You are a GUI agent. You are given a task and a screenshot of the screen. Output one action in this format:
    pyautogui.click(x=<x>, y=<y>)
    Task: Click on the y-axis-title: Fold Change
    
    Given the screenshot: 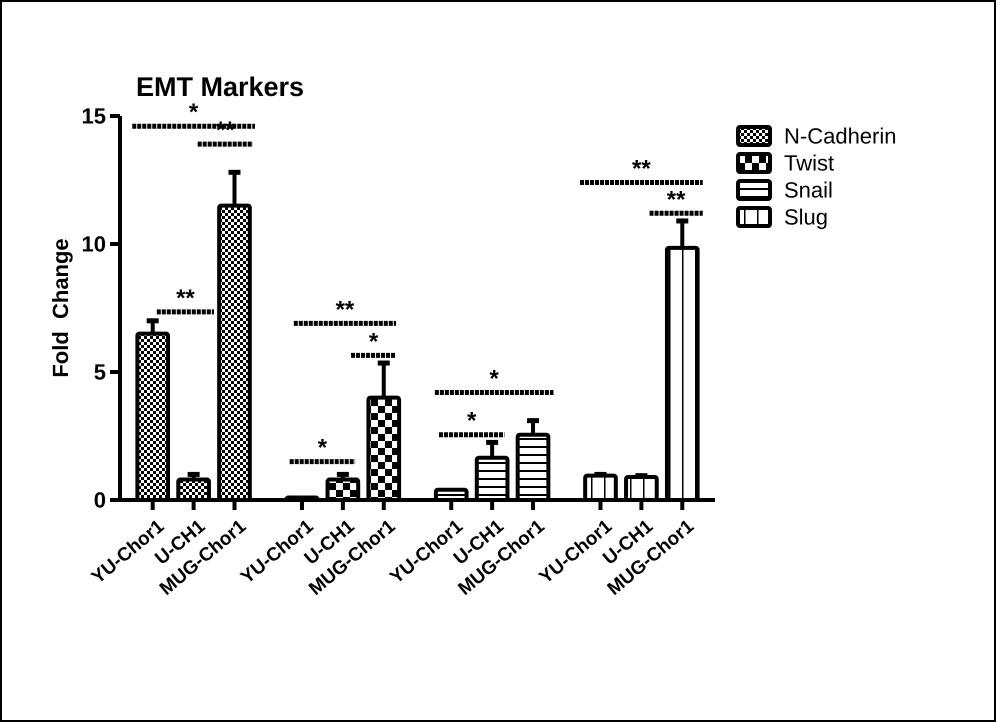 What is the action you would take?
    pyautogui.click(x=60, y=308)
    